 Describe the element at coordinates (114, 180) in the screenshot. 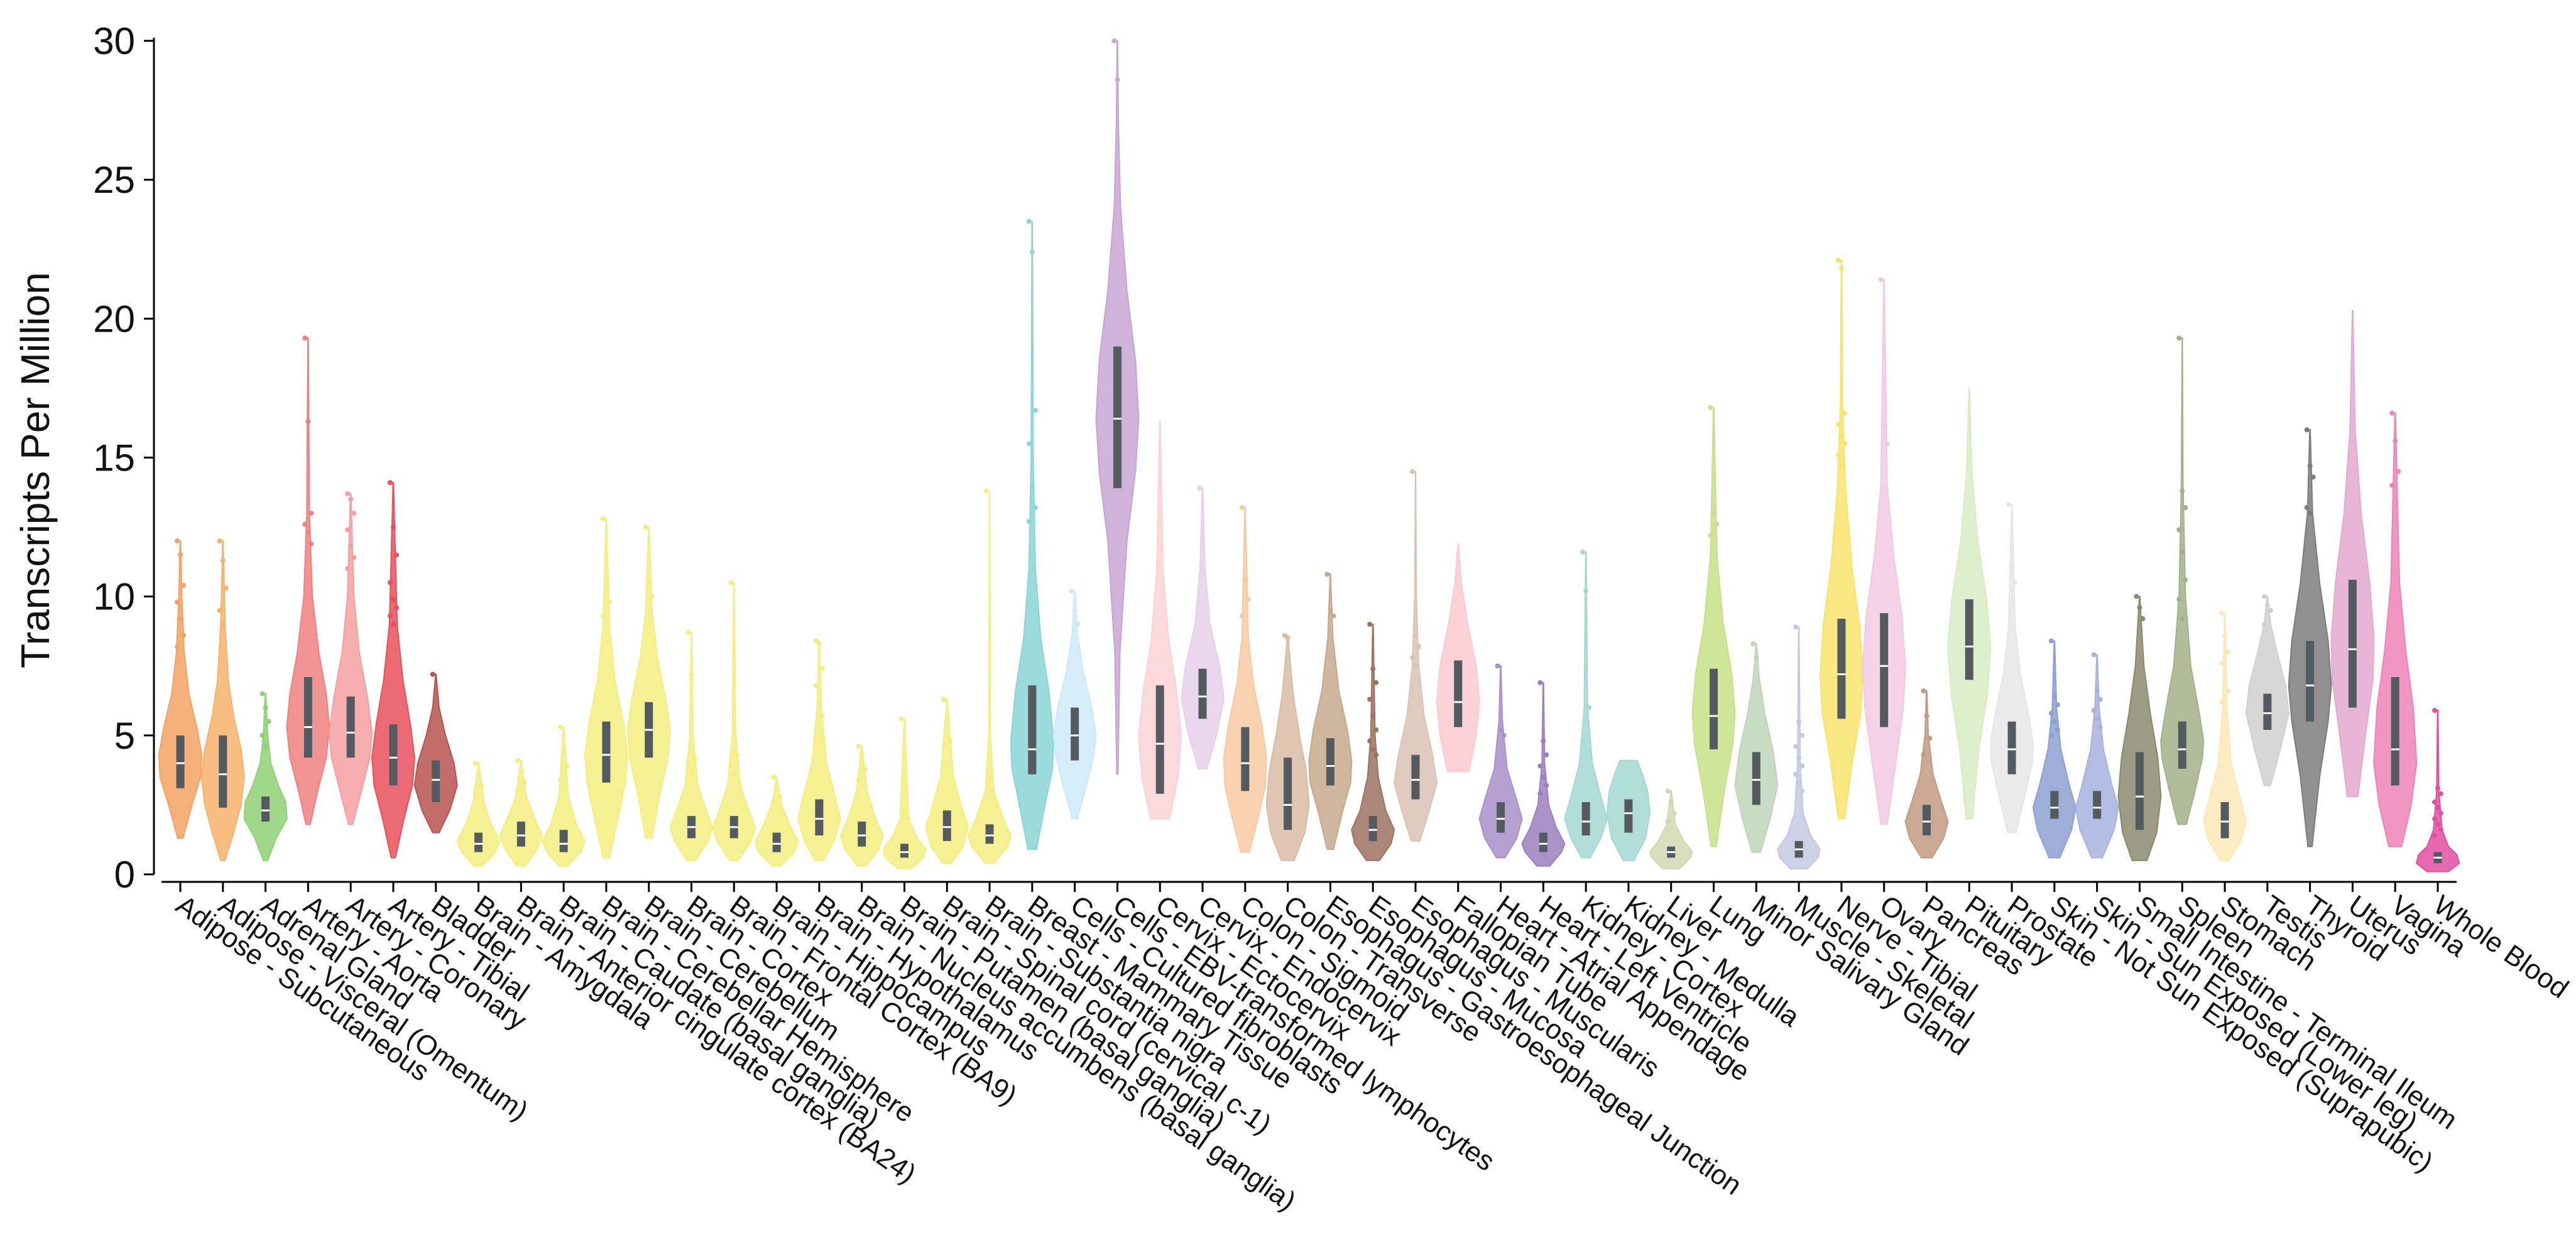

I see `y-tick-label: 25` at that location.